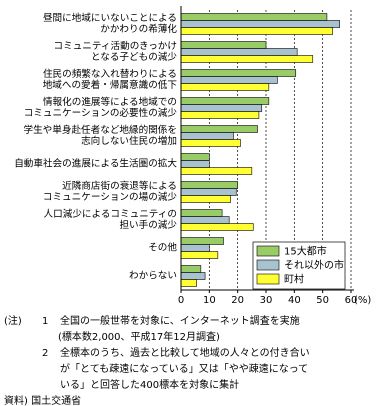 This screenshot has height=406, width=379. What do you see at coordinates (43, 401) in the screenshot?
I see `source: 資料) 国土交通省` at bounding box center [43, 401].